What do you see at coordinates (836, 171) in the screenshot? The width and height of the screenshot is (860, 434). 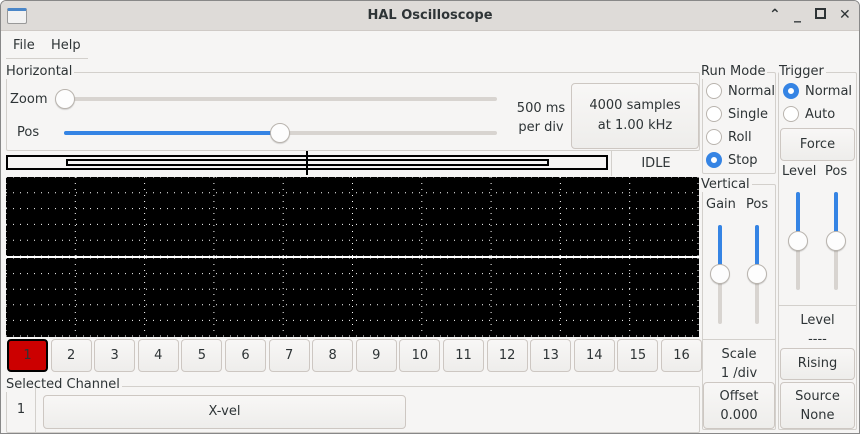 I see `trigger-pos-label: Pos` at bounding box center [836, 171].